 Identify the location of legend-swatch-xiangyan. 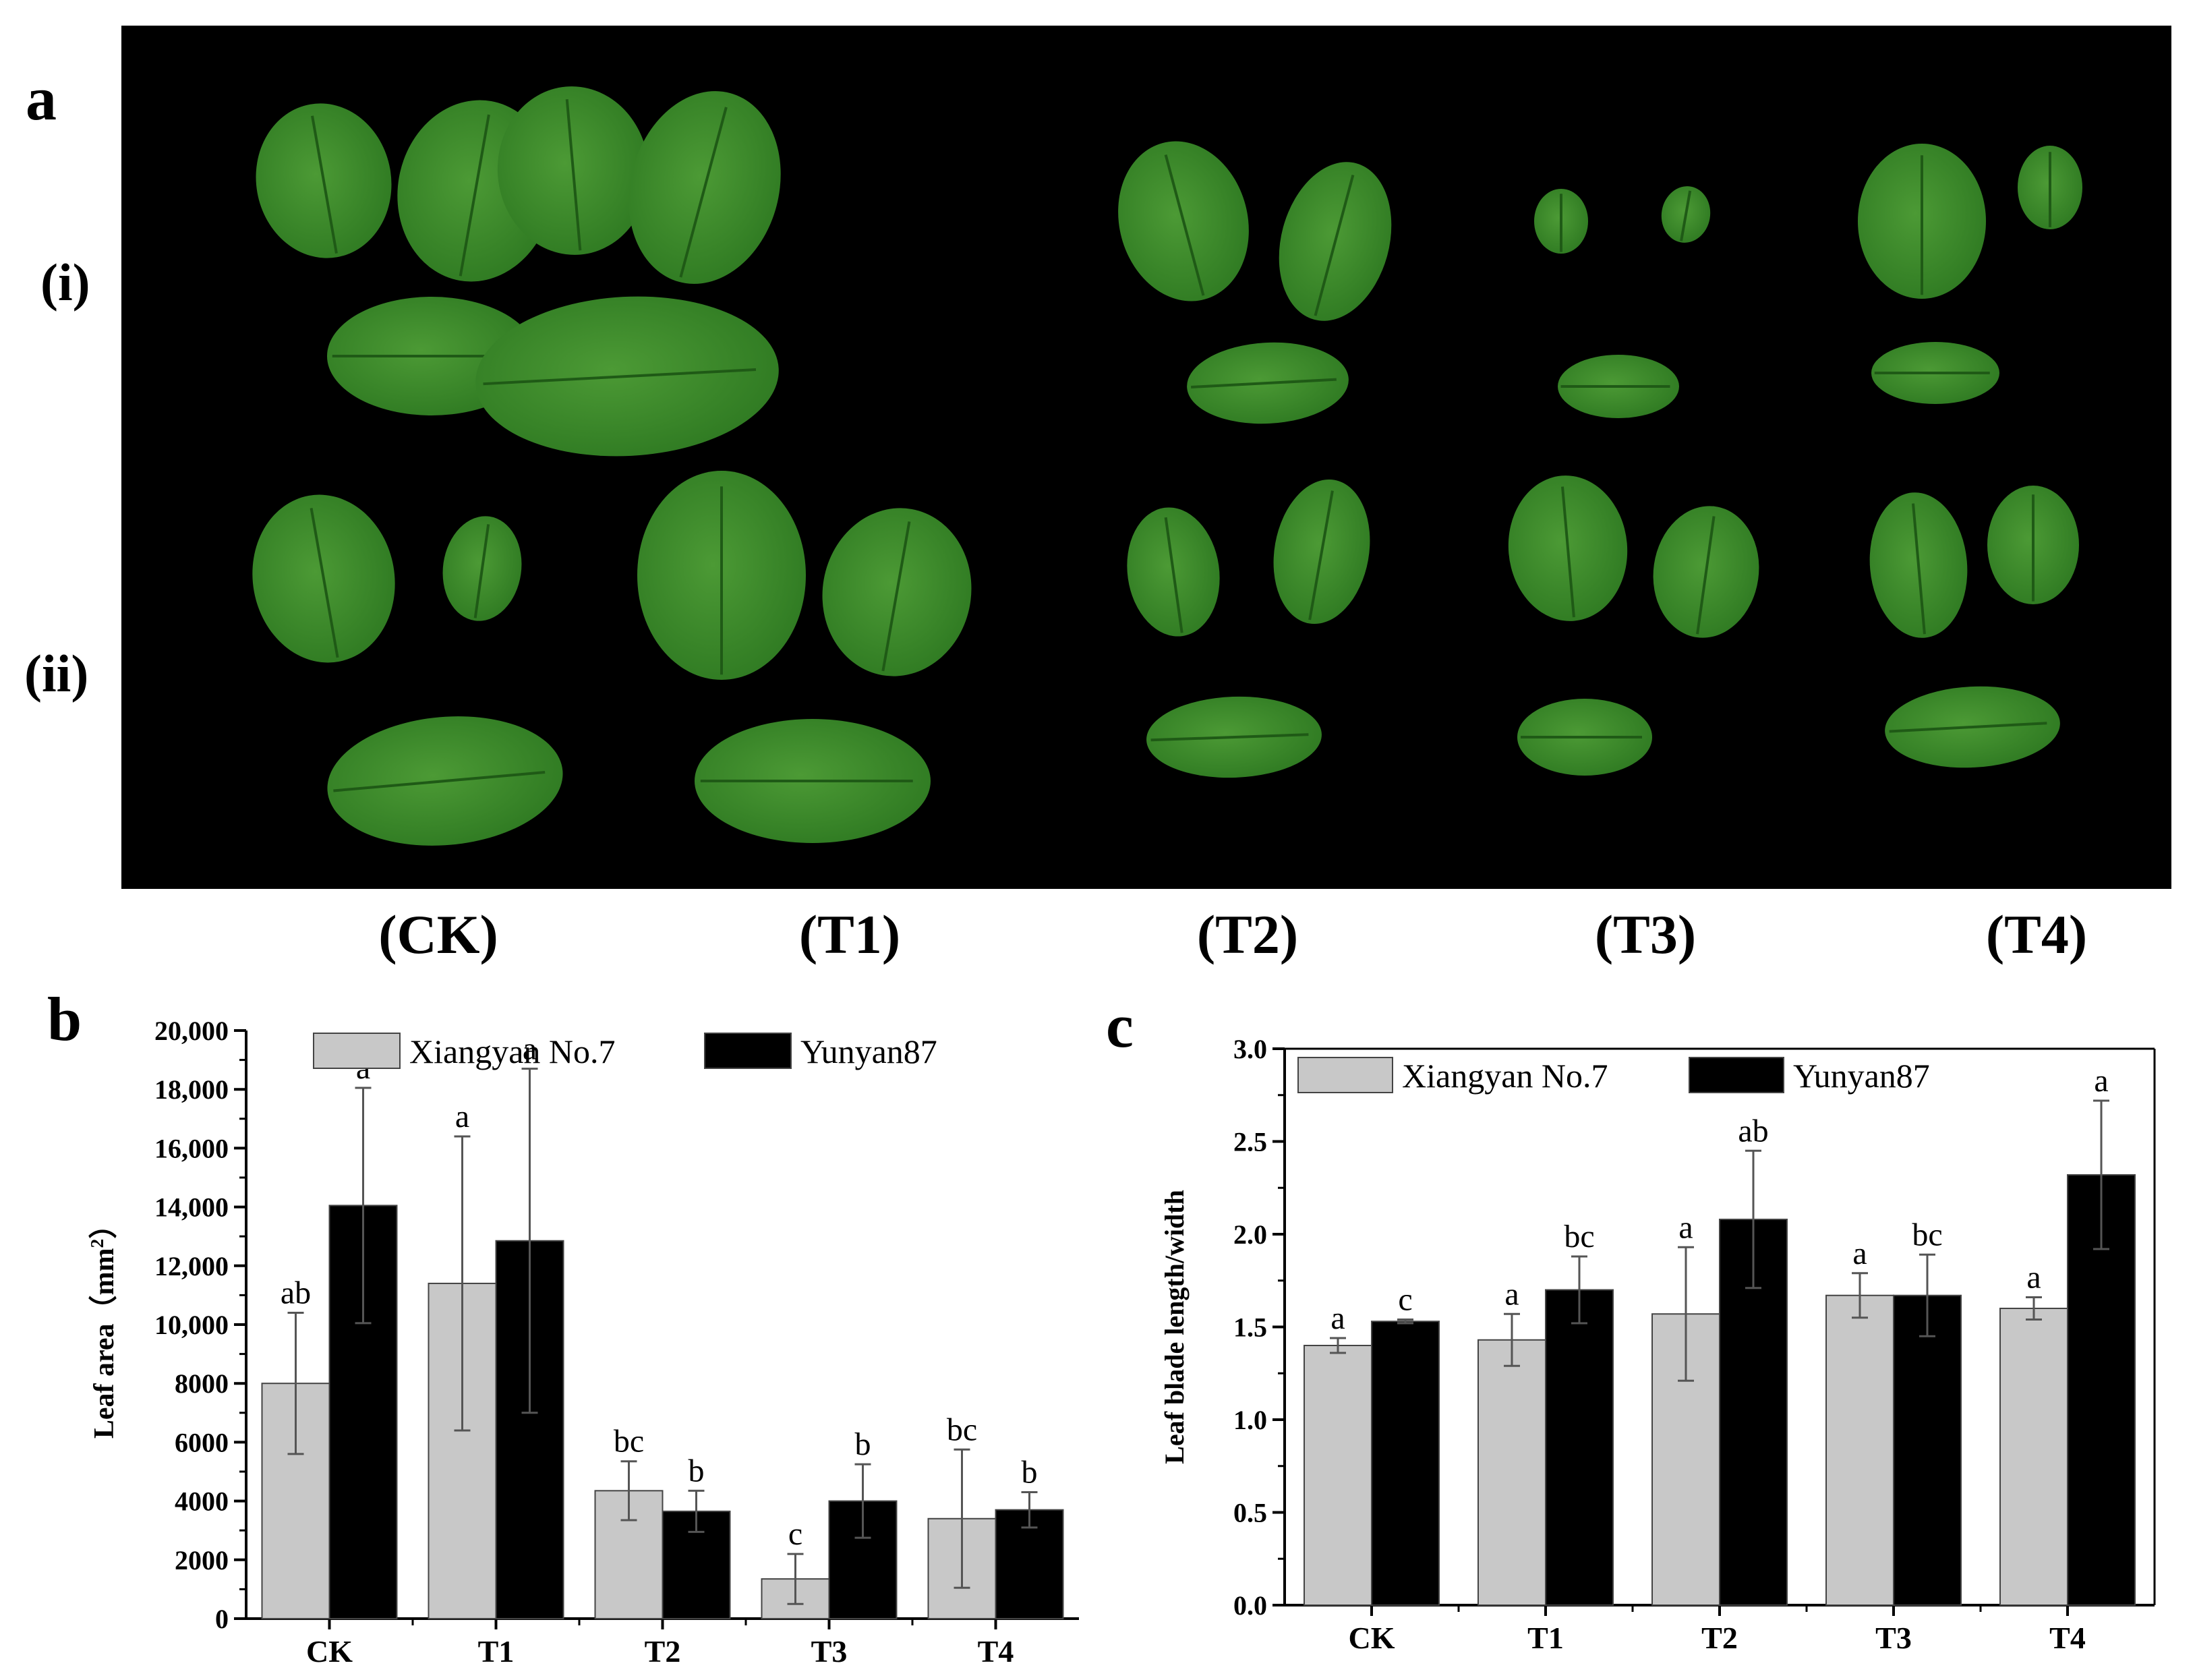
(357, 1051).